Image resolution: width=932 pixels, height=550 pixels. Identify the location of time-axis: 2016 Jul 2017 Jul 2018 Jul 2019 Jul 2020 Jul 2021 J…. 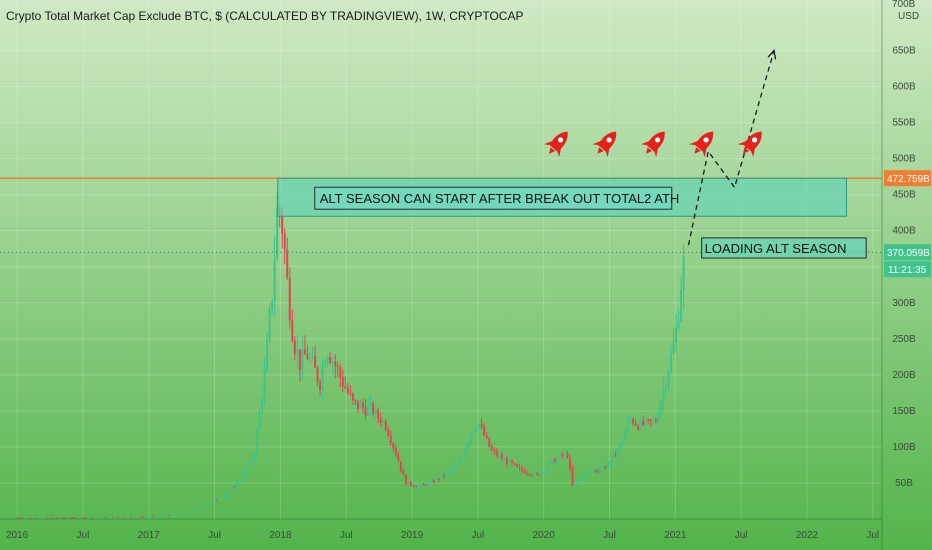
(441, 529).